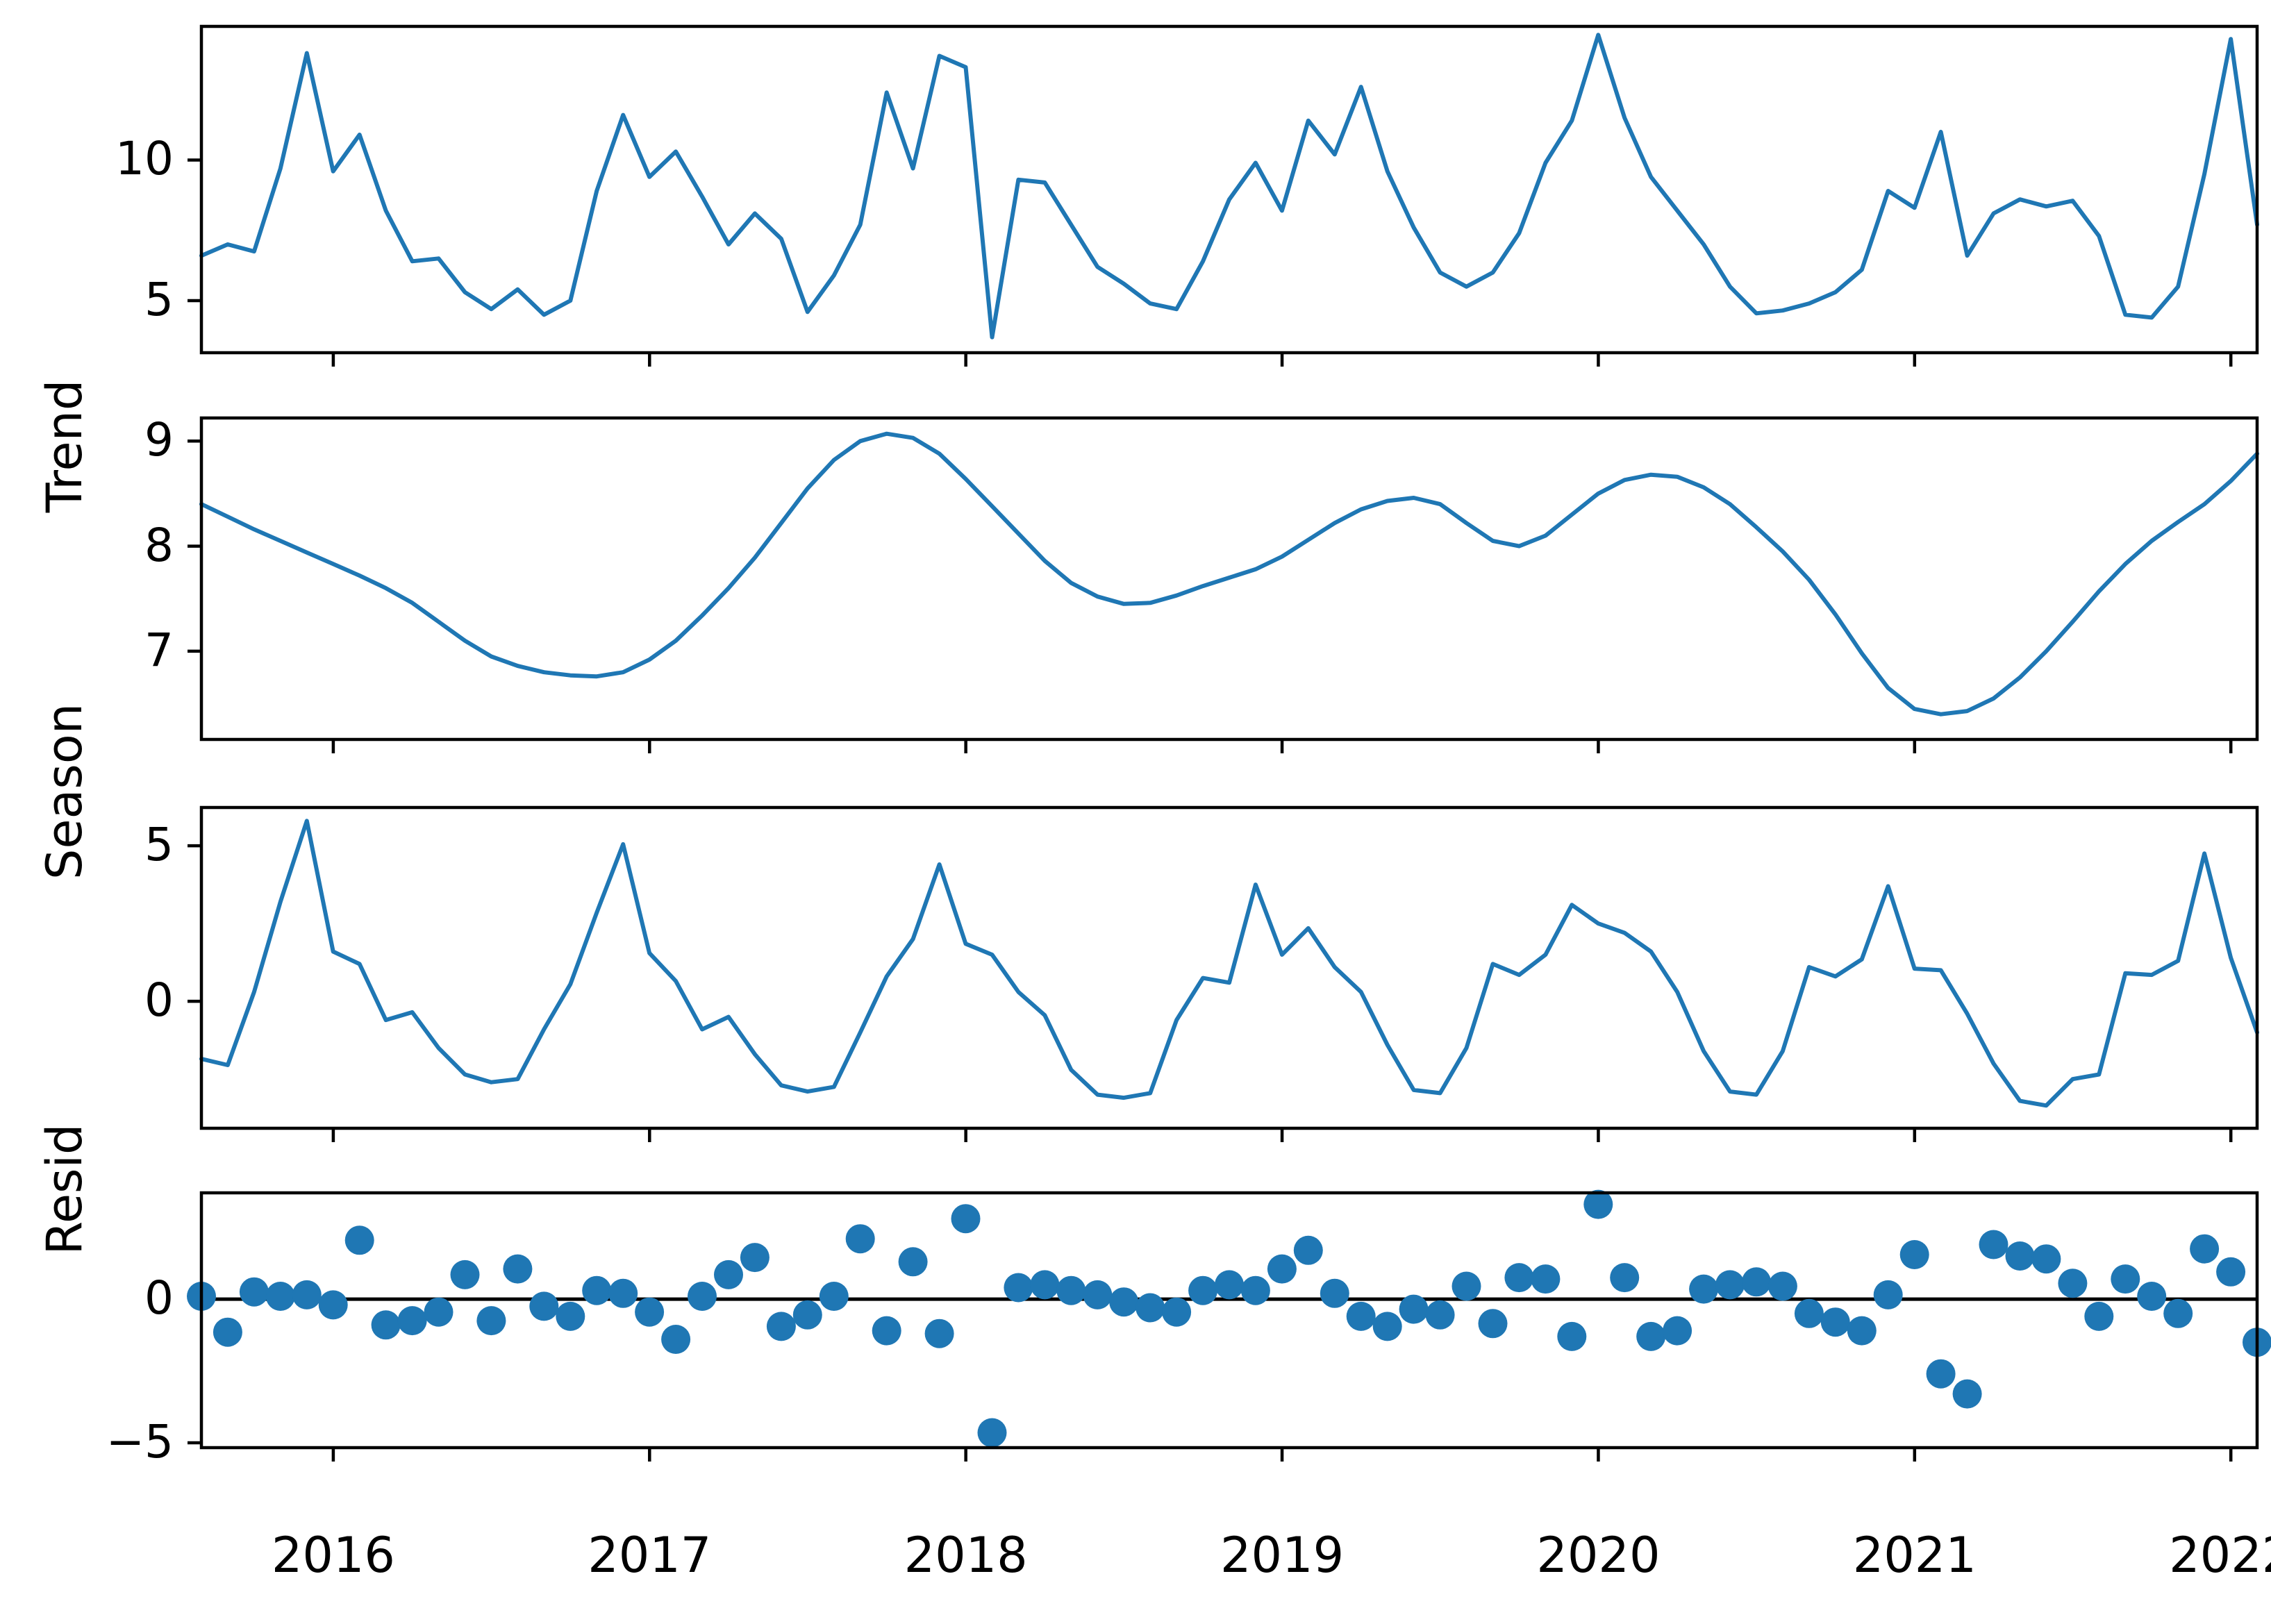  Describe the element at coordinates (159, 1001) in the screenshot. I see `season-ytick-label: 0` at that location.